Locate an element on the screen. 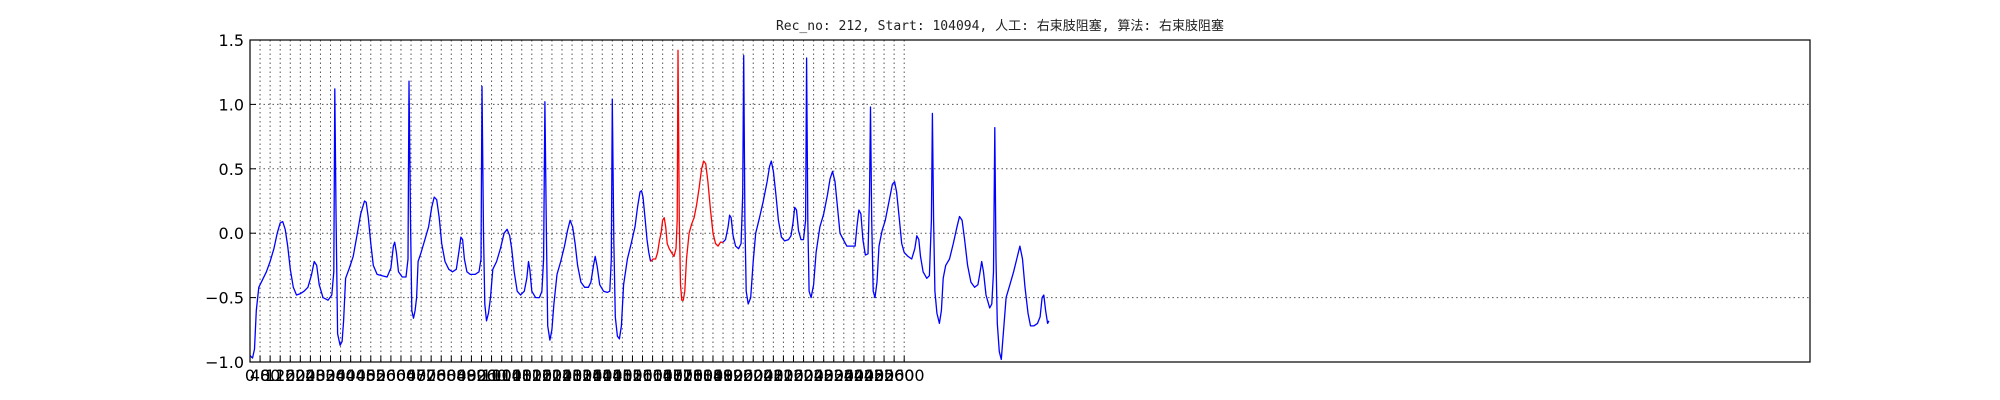 Image resolution: width=2000 pixels, height=400 pixels. x-tick-label: 2480 is located at coordinates (874, 375).